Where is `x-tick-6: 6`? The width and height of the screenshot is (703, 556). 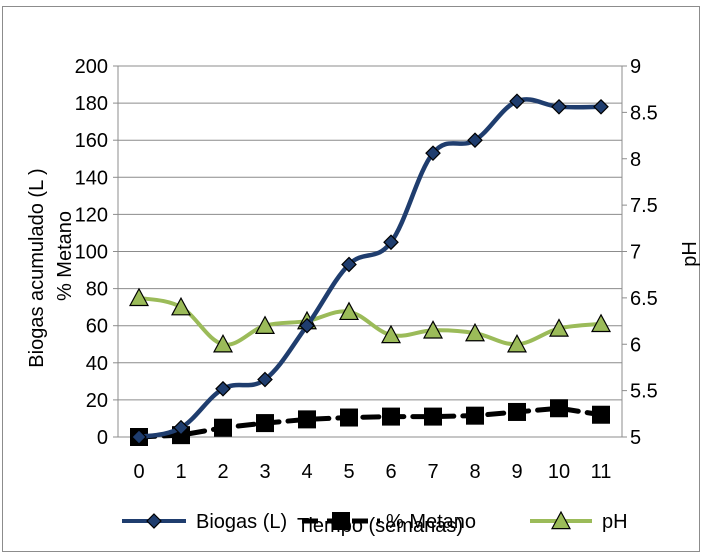 x-tick-6: 6 is located at coordinates (390, 472).